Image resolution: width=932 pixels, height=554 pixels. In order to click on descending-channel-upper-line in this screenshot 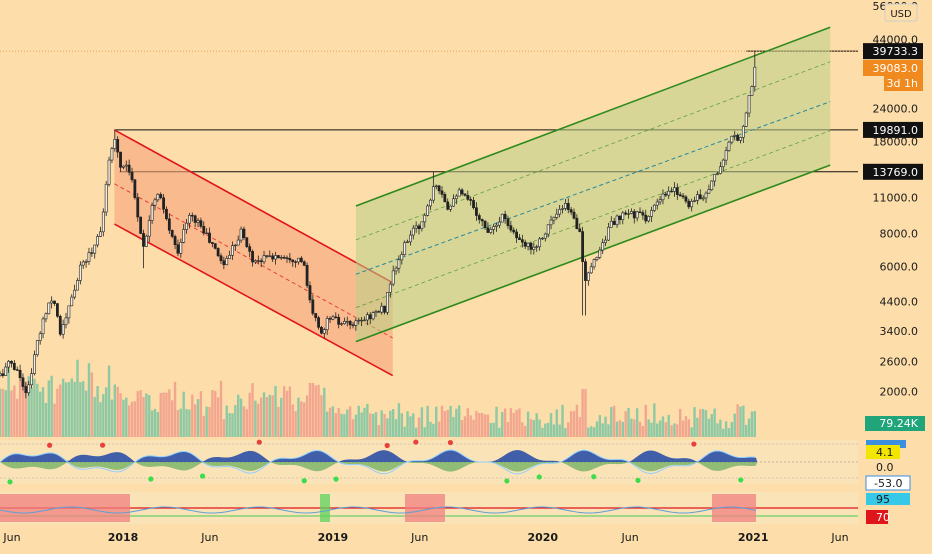, I will do `click(254, 206)`.